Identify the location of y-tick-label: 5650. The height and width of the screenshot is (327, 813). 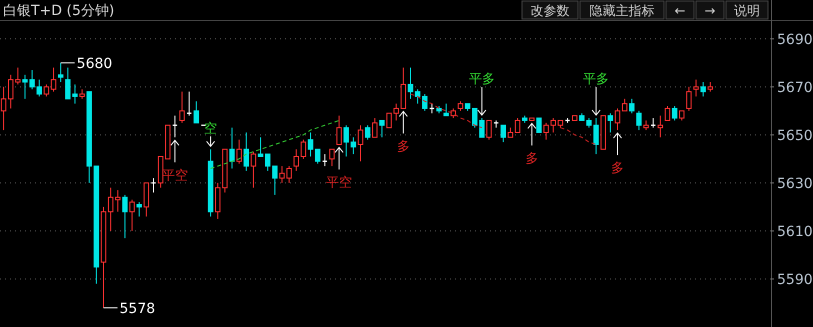
(795, 136).